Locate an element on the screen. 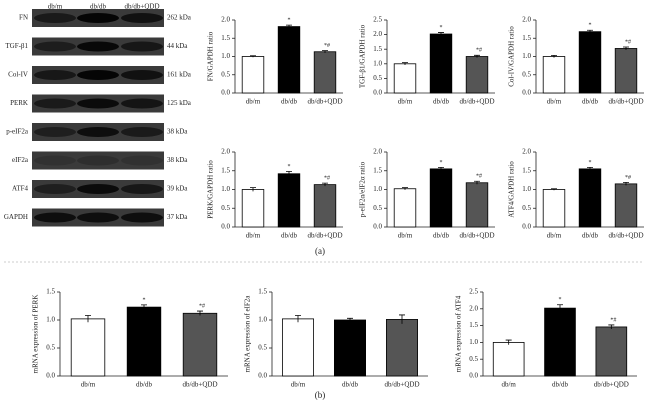  protein-label: PERK is located at coordinates (19, 103).